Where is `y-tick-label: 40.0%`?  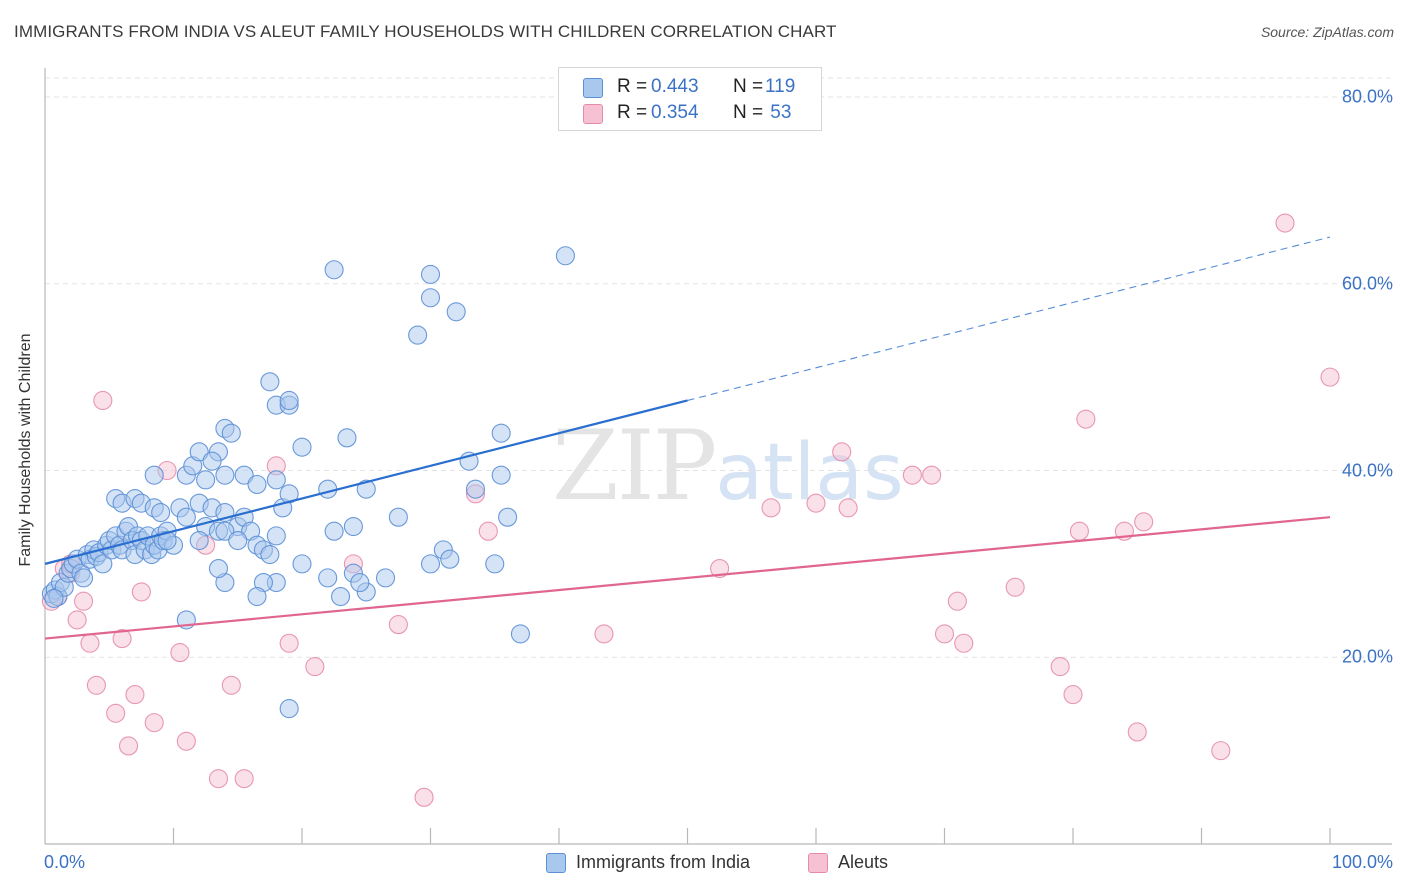 y-tick-label: 40.0% is located at coordinates (1367, 470).